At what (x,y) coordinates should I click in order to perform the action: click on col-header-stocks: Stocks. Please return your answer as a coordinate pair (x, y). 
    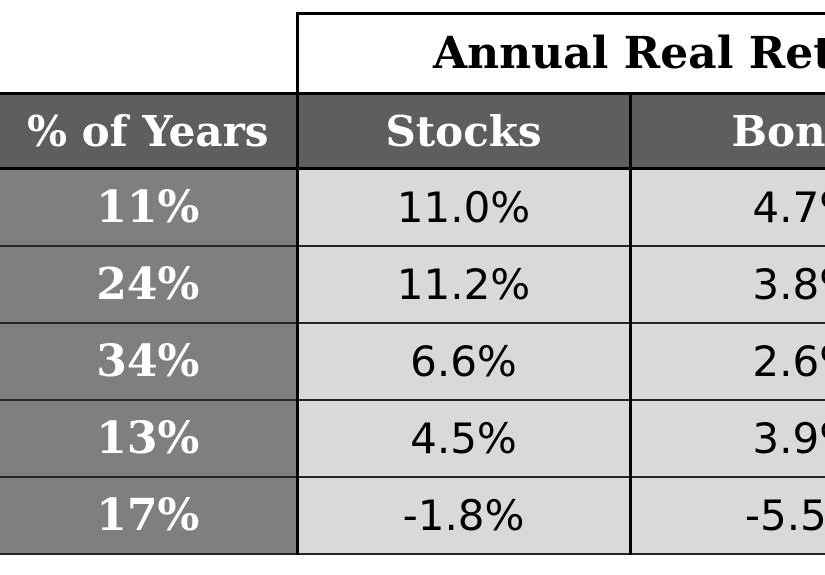
    Looking at the image, I should click on (463, 131).